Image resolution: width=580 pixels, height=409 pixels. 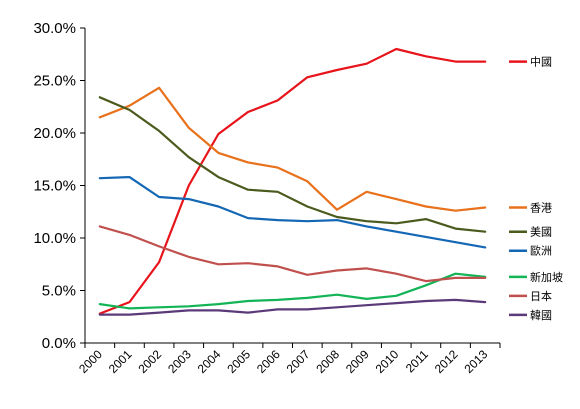 What do you see at coordinates (268, 361) in the screenshot?
I see `x-tick-label: 2006` at bounding box center [268, 361].